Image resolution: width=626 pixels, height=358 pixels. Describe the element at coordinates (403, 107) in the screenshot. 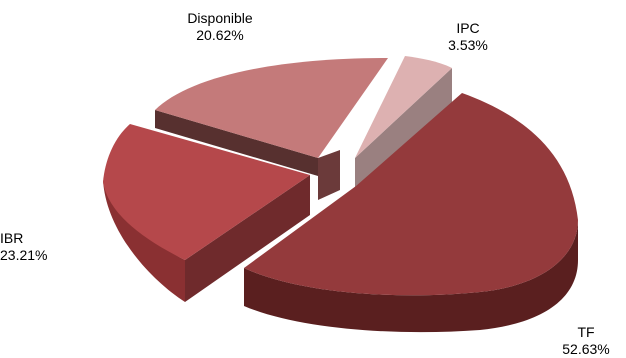

I see `slice-ipc-top` at that location.